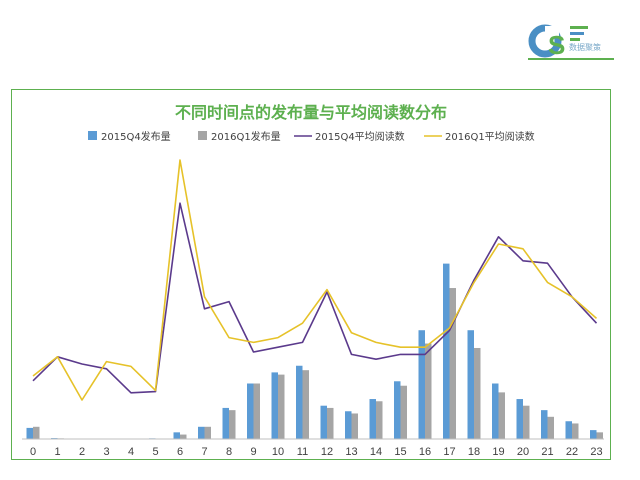  I want to click on legend-label: 2015Q4发布量, so click(136, 136).